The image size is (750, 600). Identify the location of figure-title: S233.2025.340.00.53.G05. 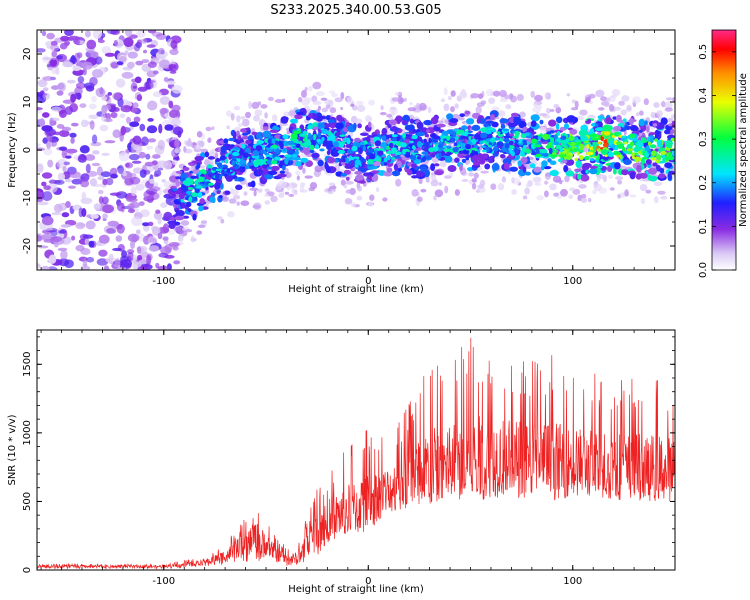
(355, 10).